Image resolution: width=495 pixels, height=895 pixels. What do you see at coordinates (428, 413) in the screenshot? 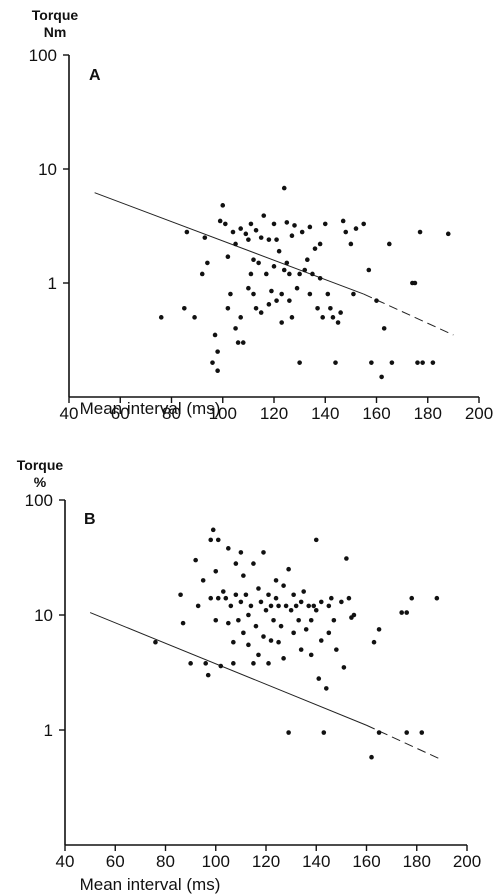
I see `x-tick-label: 180` at bounding box center [428, 413].